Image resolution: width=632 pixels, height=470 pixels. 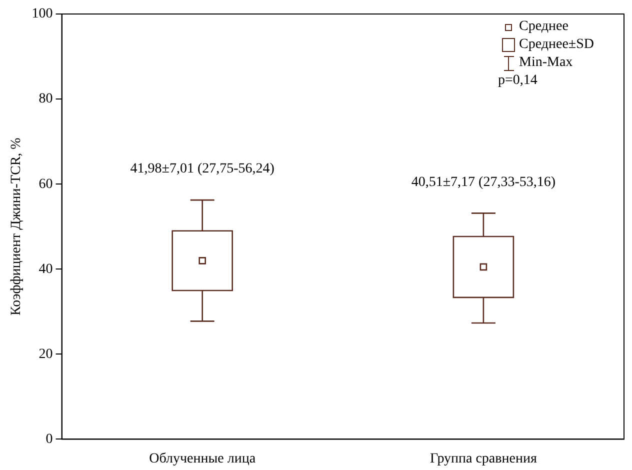 I want to click on annotation: 41,98±7,01 (27,75-56,24), so click(x=202, y=169).